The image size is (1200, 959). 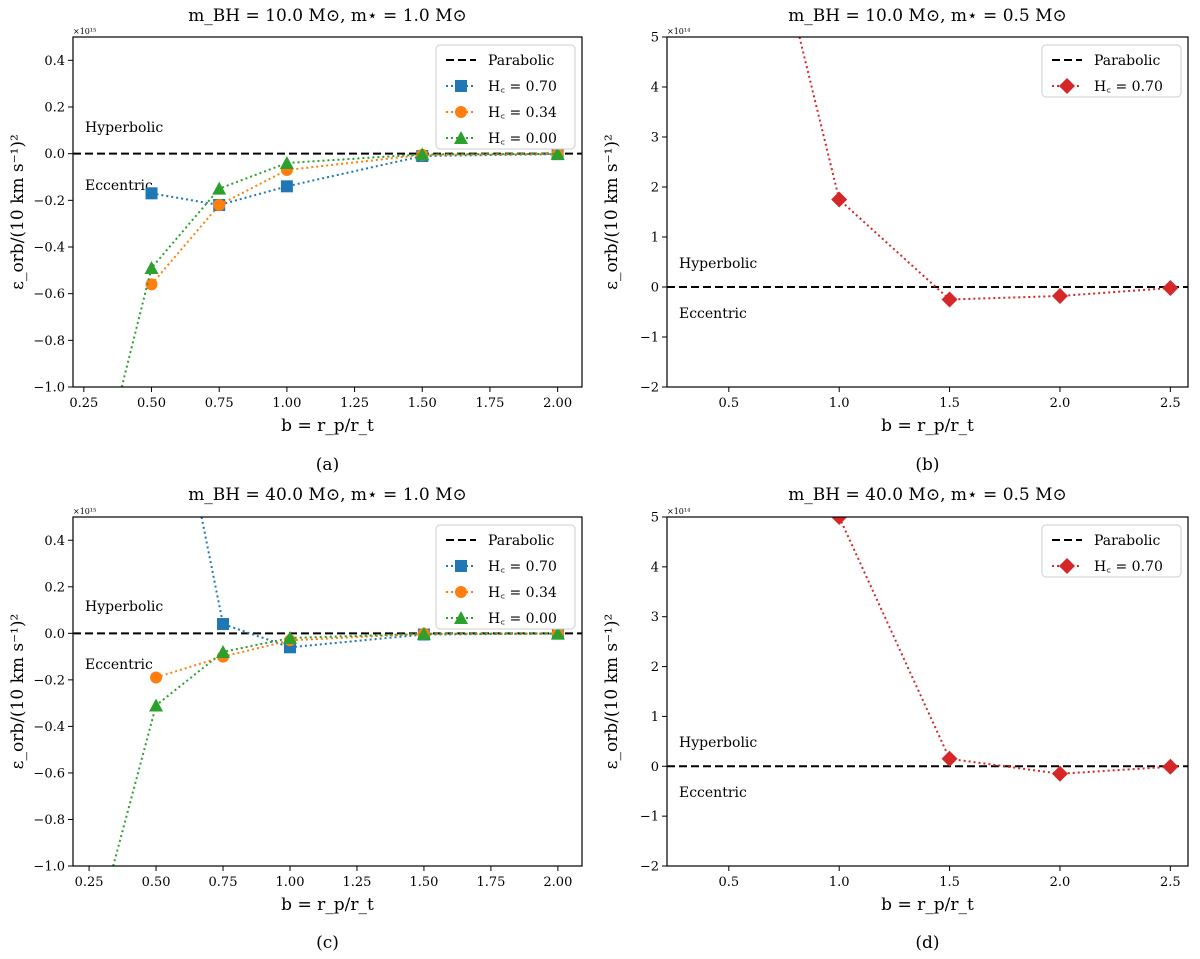 I want to click on x-tick-label: 1.5, so click(x=949, y=403).